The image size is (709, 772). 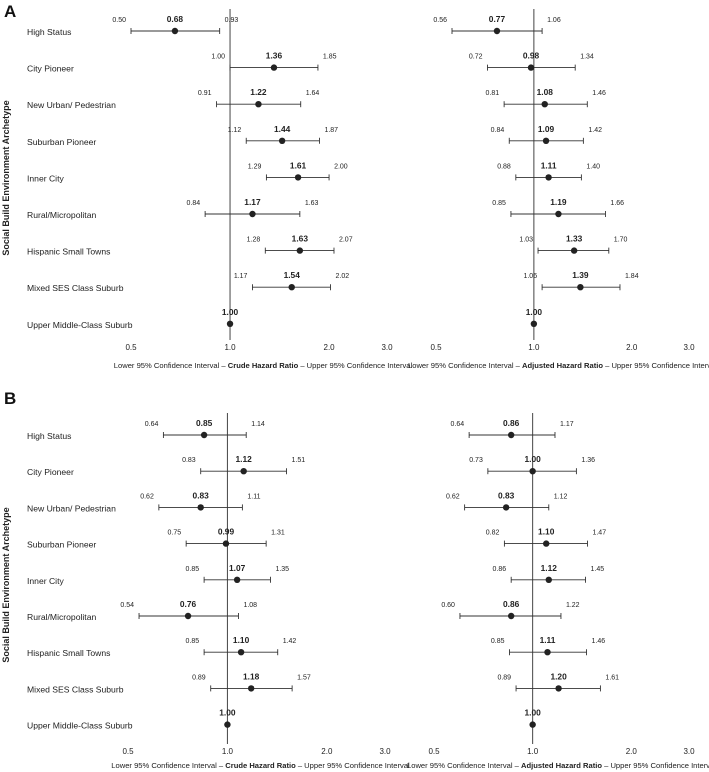 I want to click on ci-lower-label: 0.81, so click(x=492, y=93).